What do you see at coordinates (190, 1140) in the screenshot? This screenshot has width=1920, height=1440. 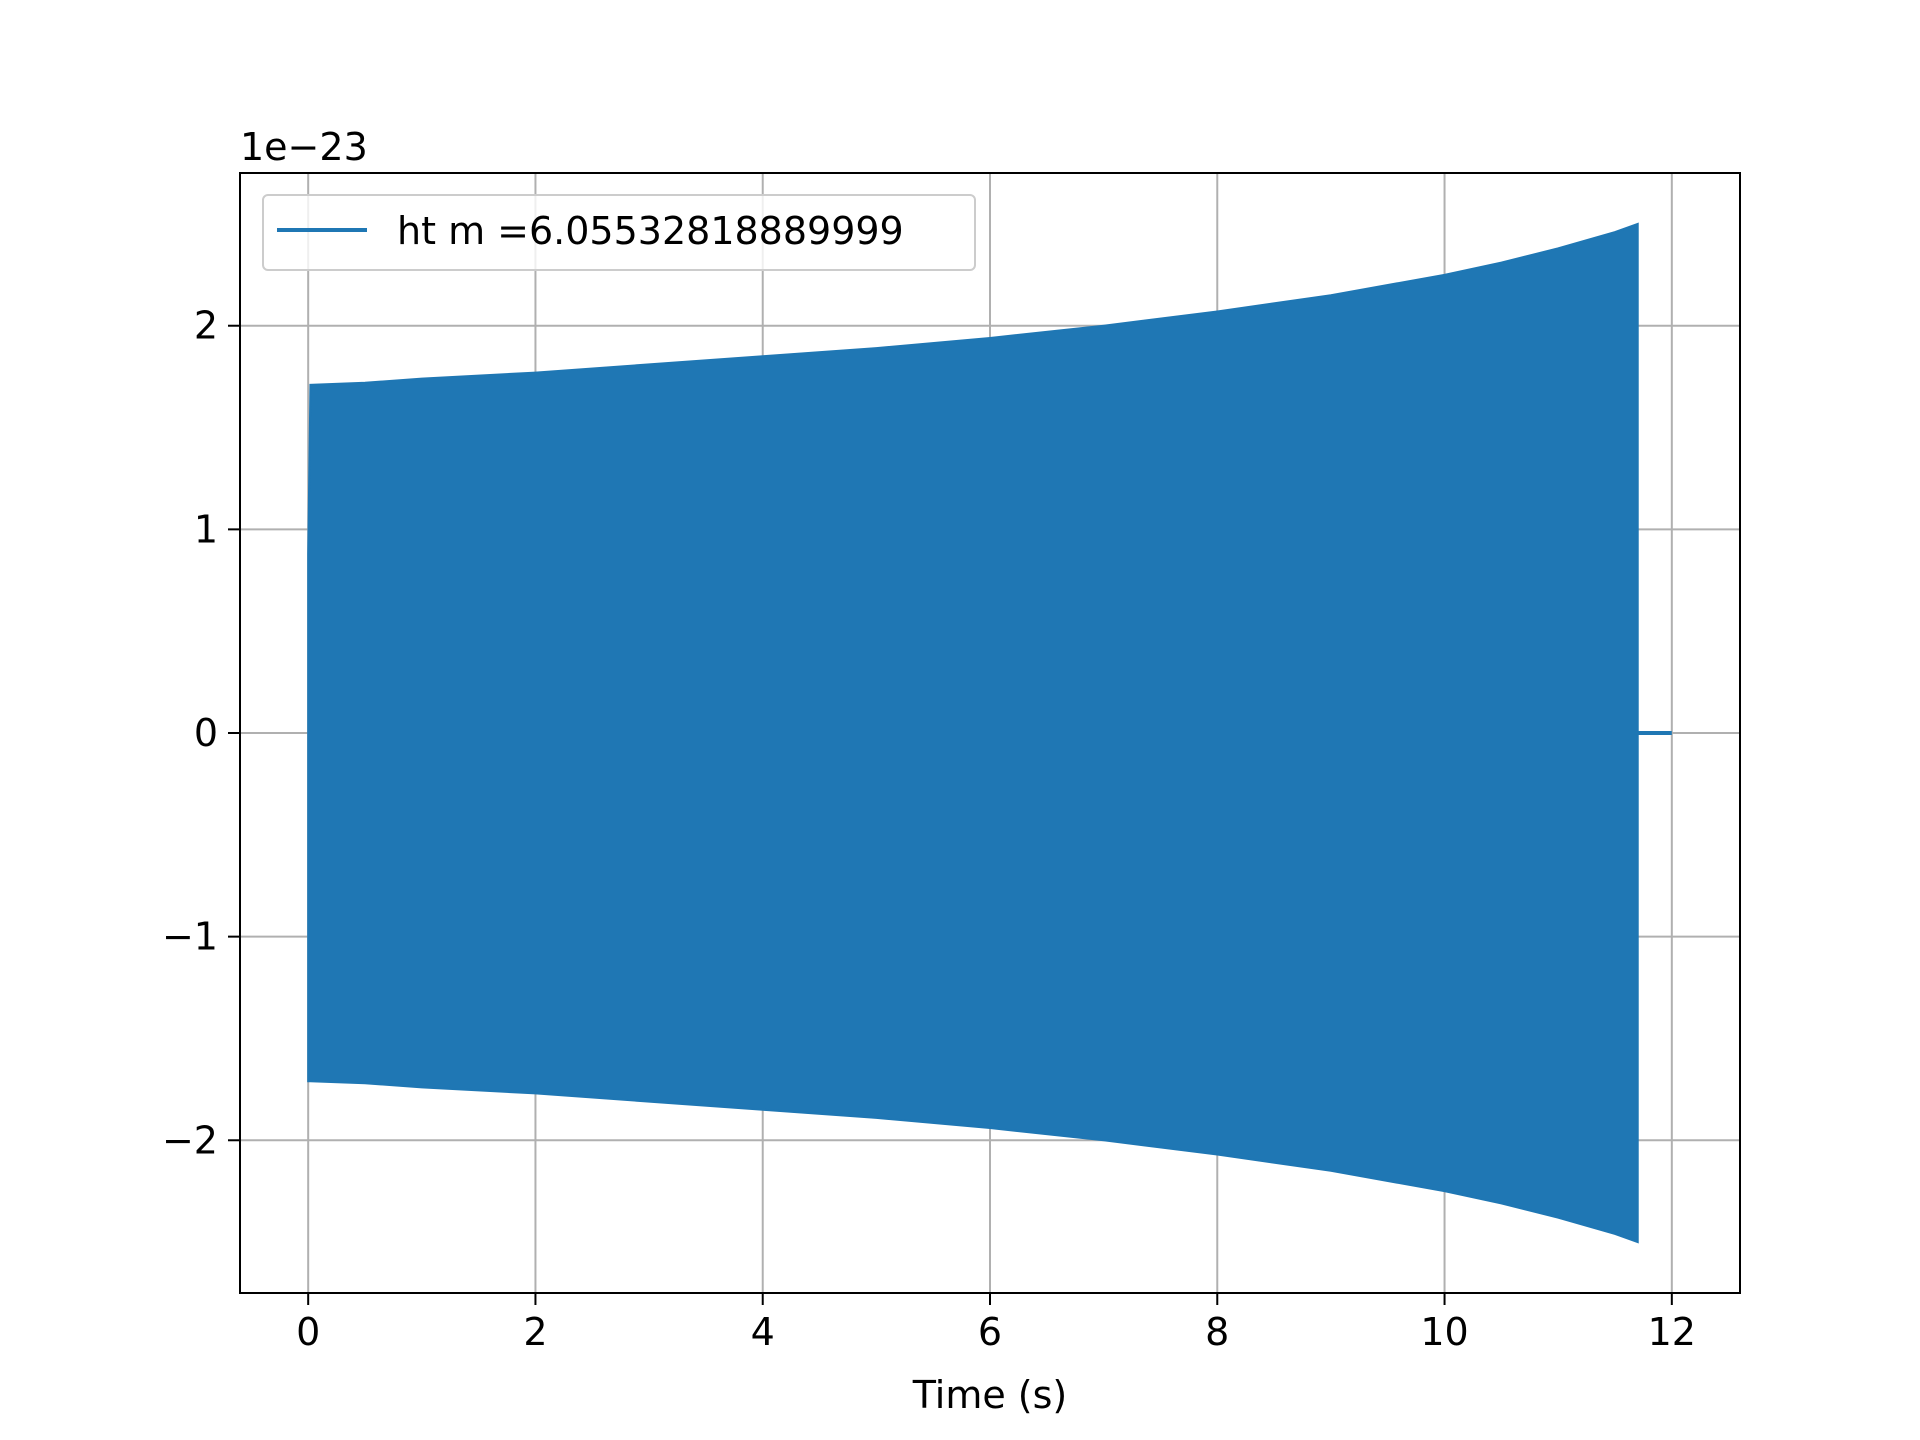 I see `y-tick-label: −2` at bounding box center [190, 1140].